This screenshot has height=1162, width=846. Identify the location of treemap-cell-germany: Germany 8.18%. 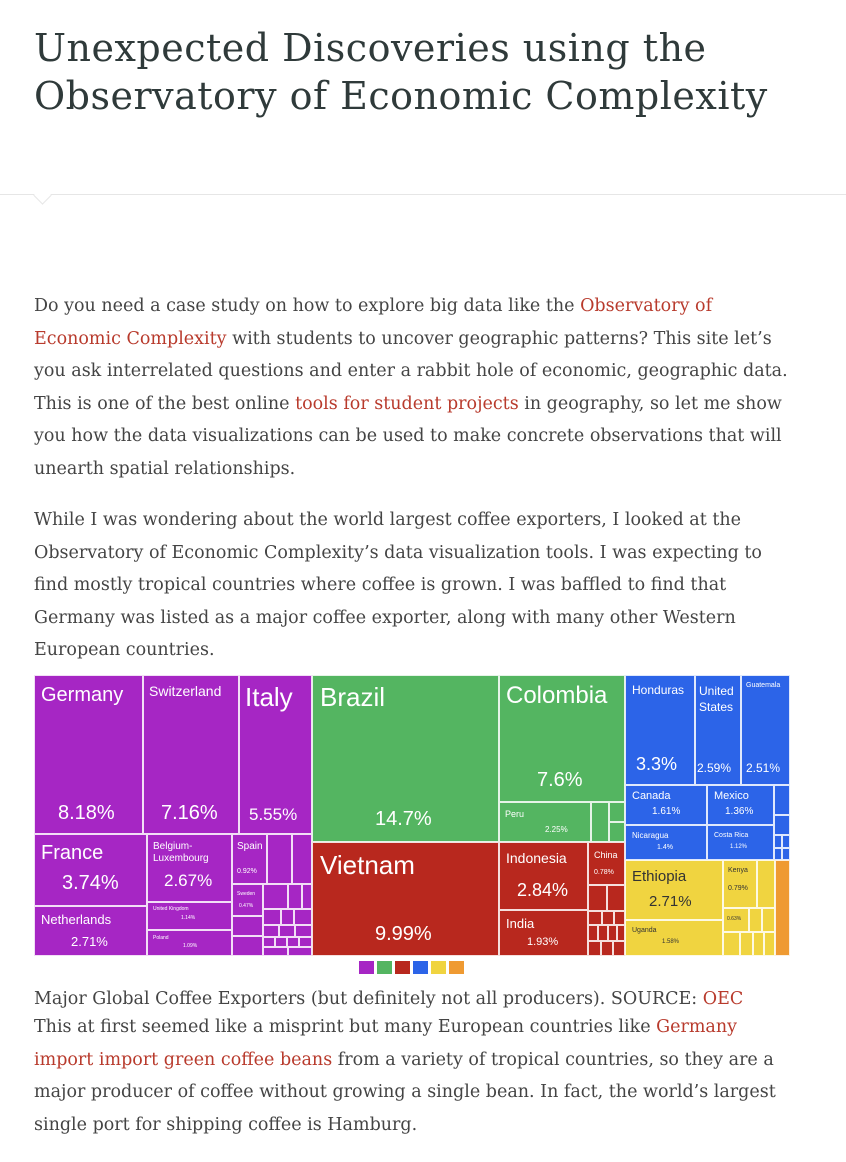
(88, 754).